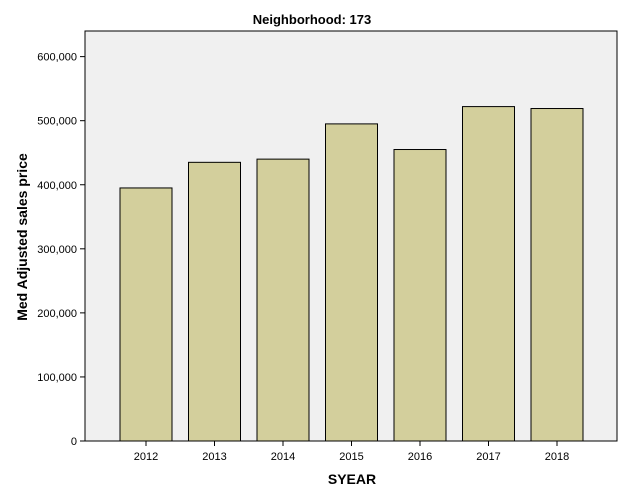 This screenshot has height=500, width=625. I want to click on bar-2013, so click(214, 301).